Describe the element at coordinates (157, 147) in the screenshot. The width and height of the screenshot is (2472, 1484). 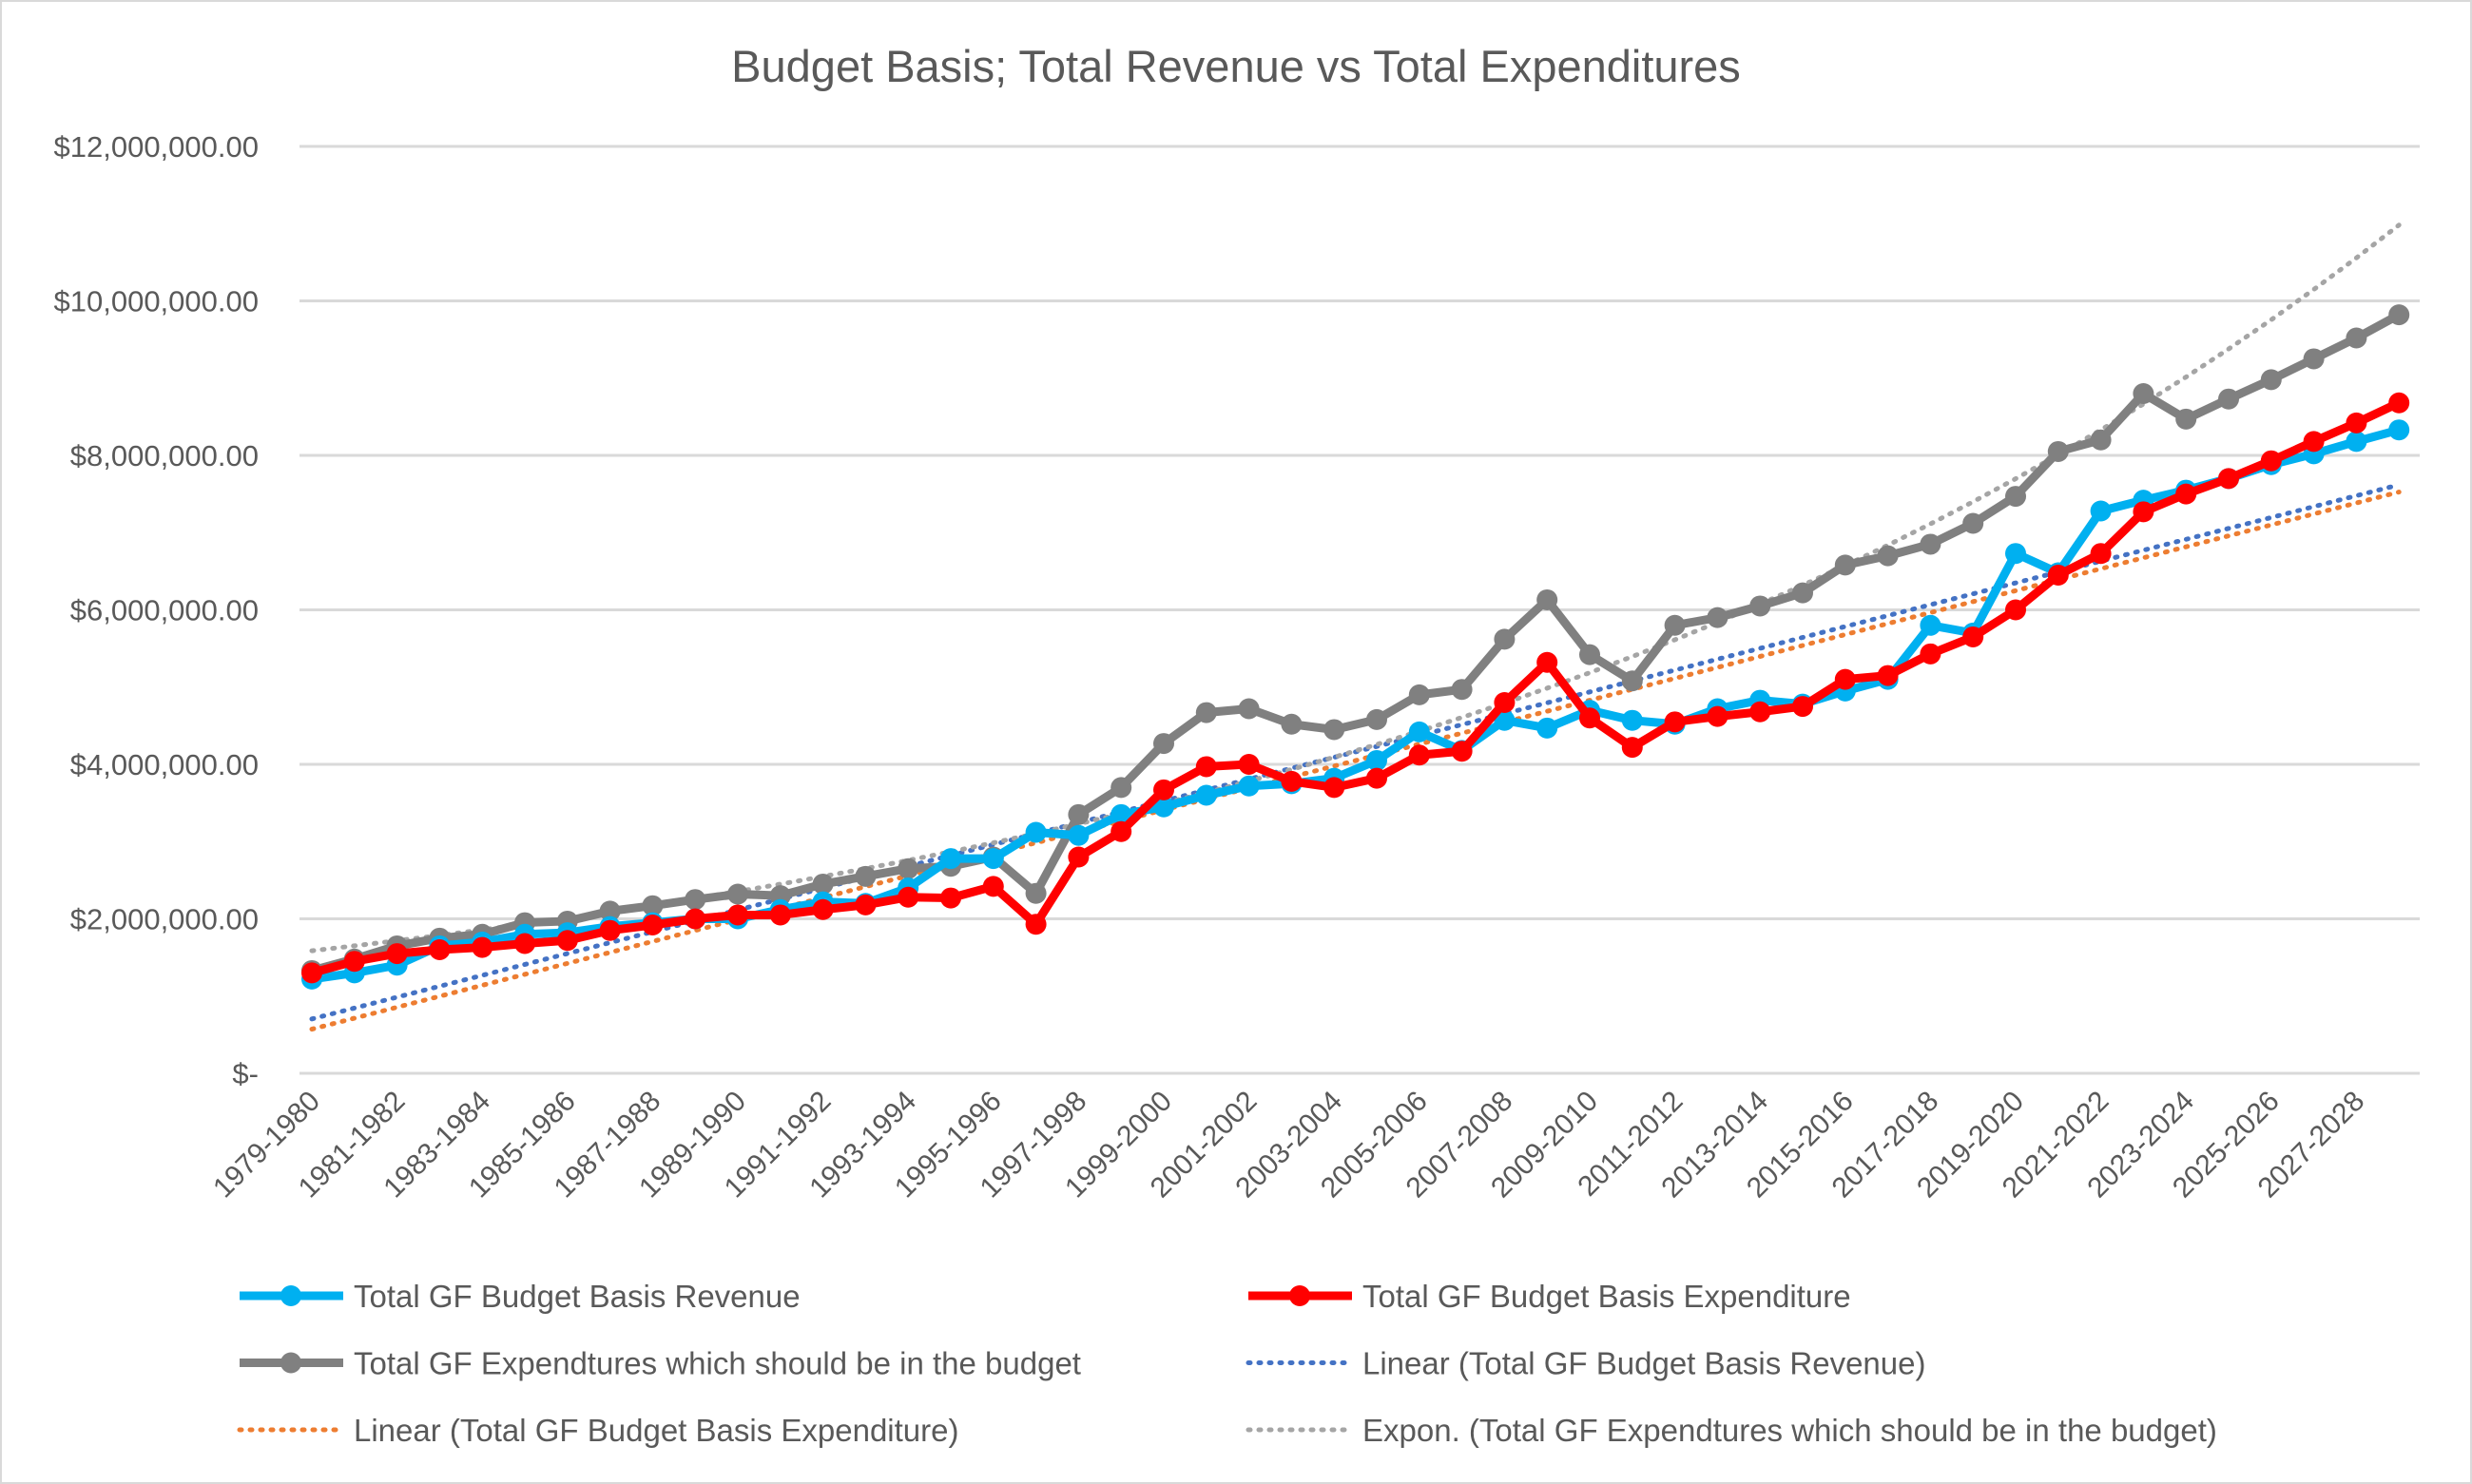
I see `y-tick-label: $12,000,000.00` at that location.